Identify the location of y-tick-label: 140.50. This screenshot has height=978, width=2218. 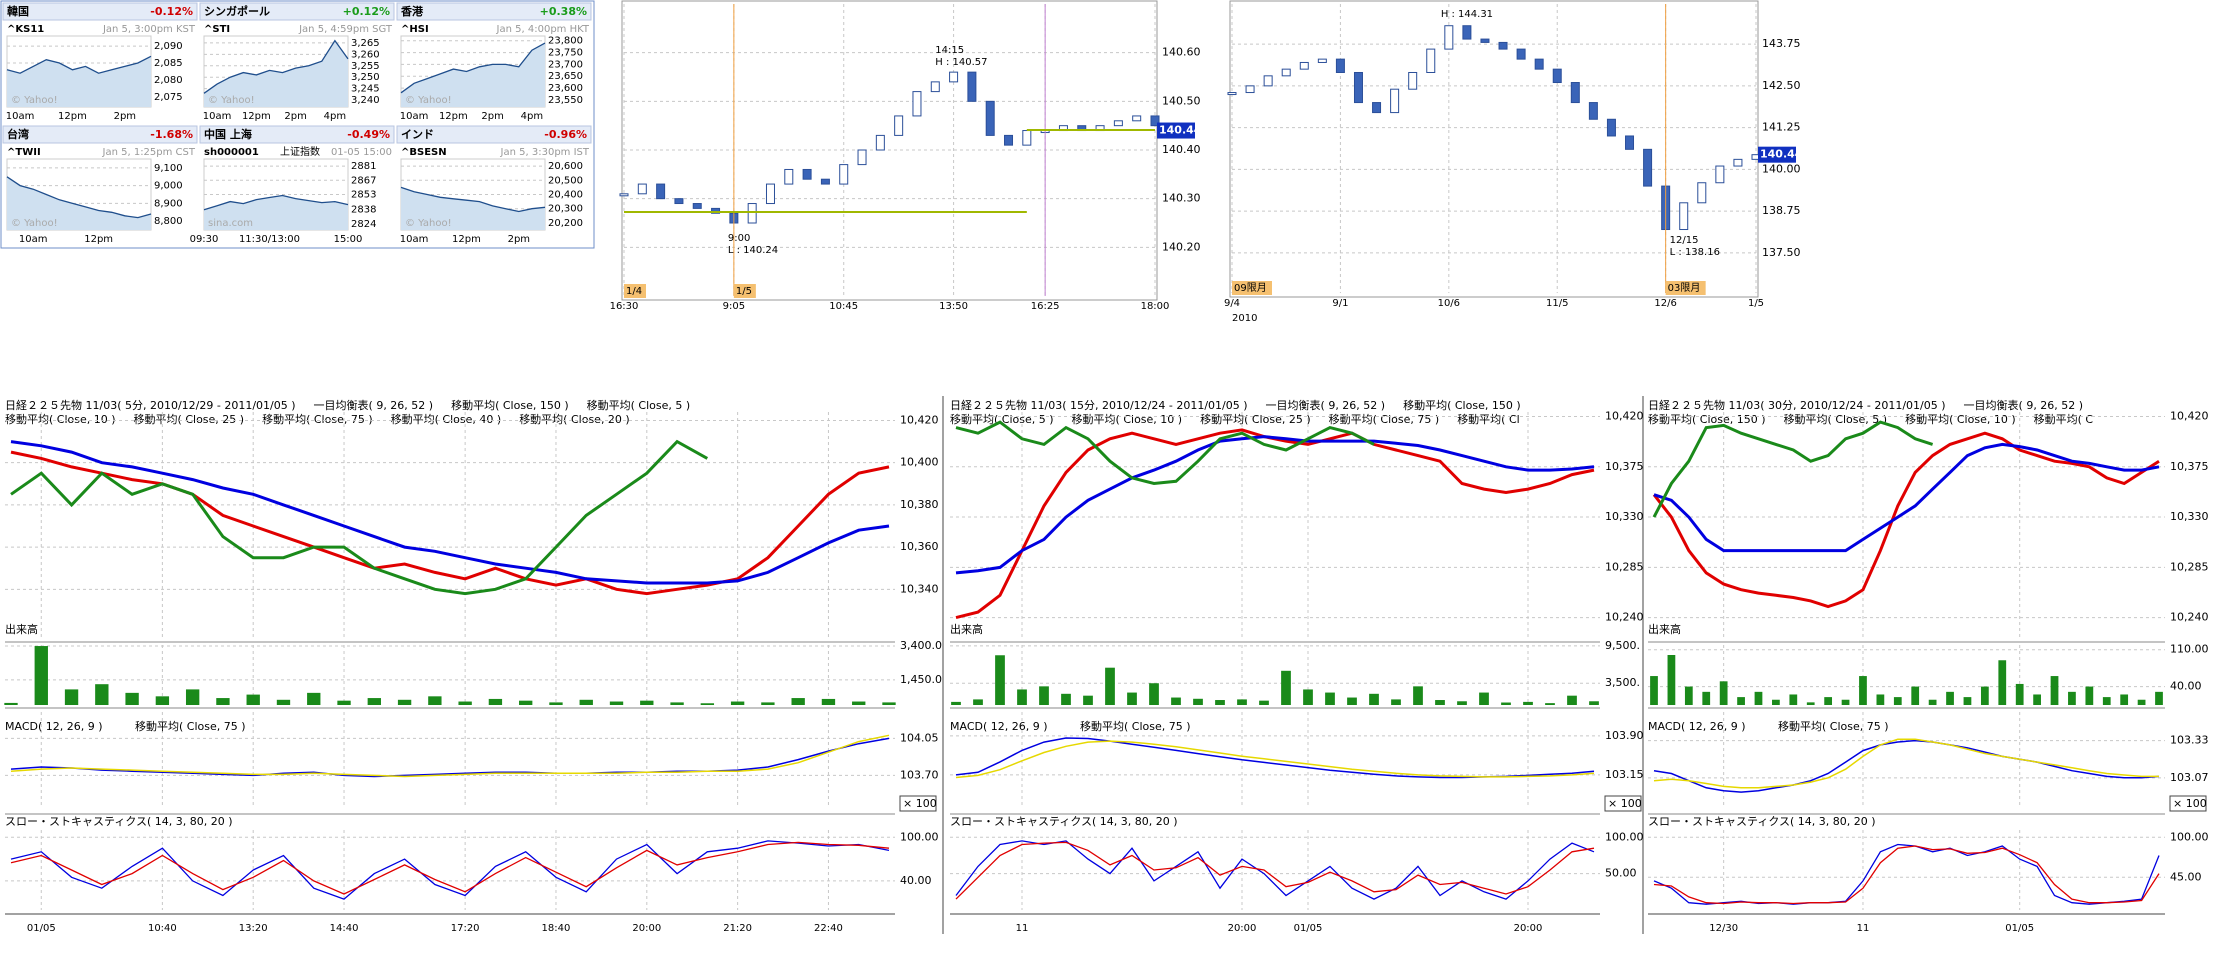
(1181, 100).